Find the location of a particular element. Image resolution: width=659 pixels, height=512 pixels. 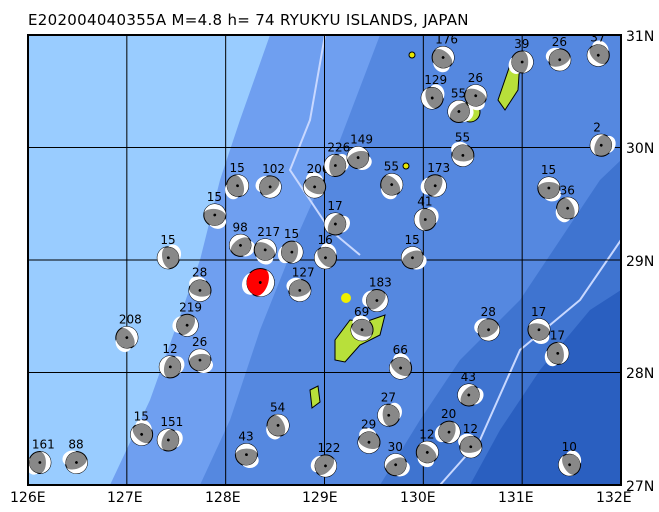

lat-tick: 30N is located at coordinates (640, 149).